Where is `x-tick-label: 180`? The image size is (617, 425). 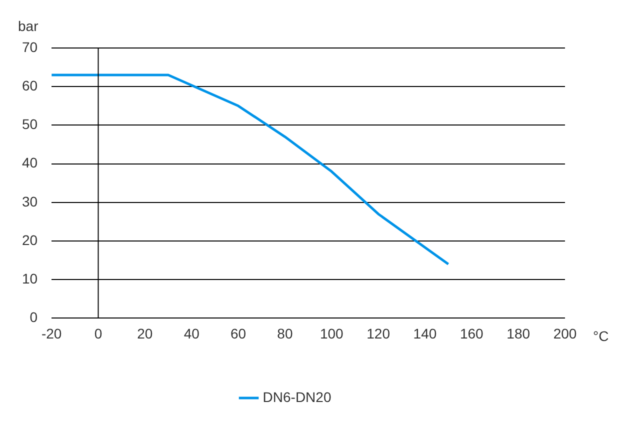
x-tick-label: 180 is located at coordinates (518, 333).